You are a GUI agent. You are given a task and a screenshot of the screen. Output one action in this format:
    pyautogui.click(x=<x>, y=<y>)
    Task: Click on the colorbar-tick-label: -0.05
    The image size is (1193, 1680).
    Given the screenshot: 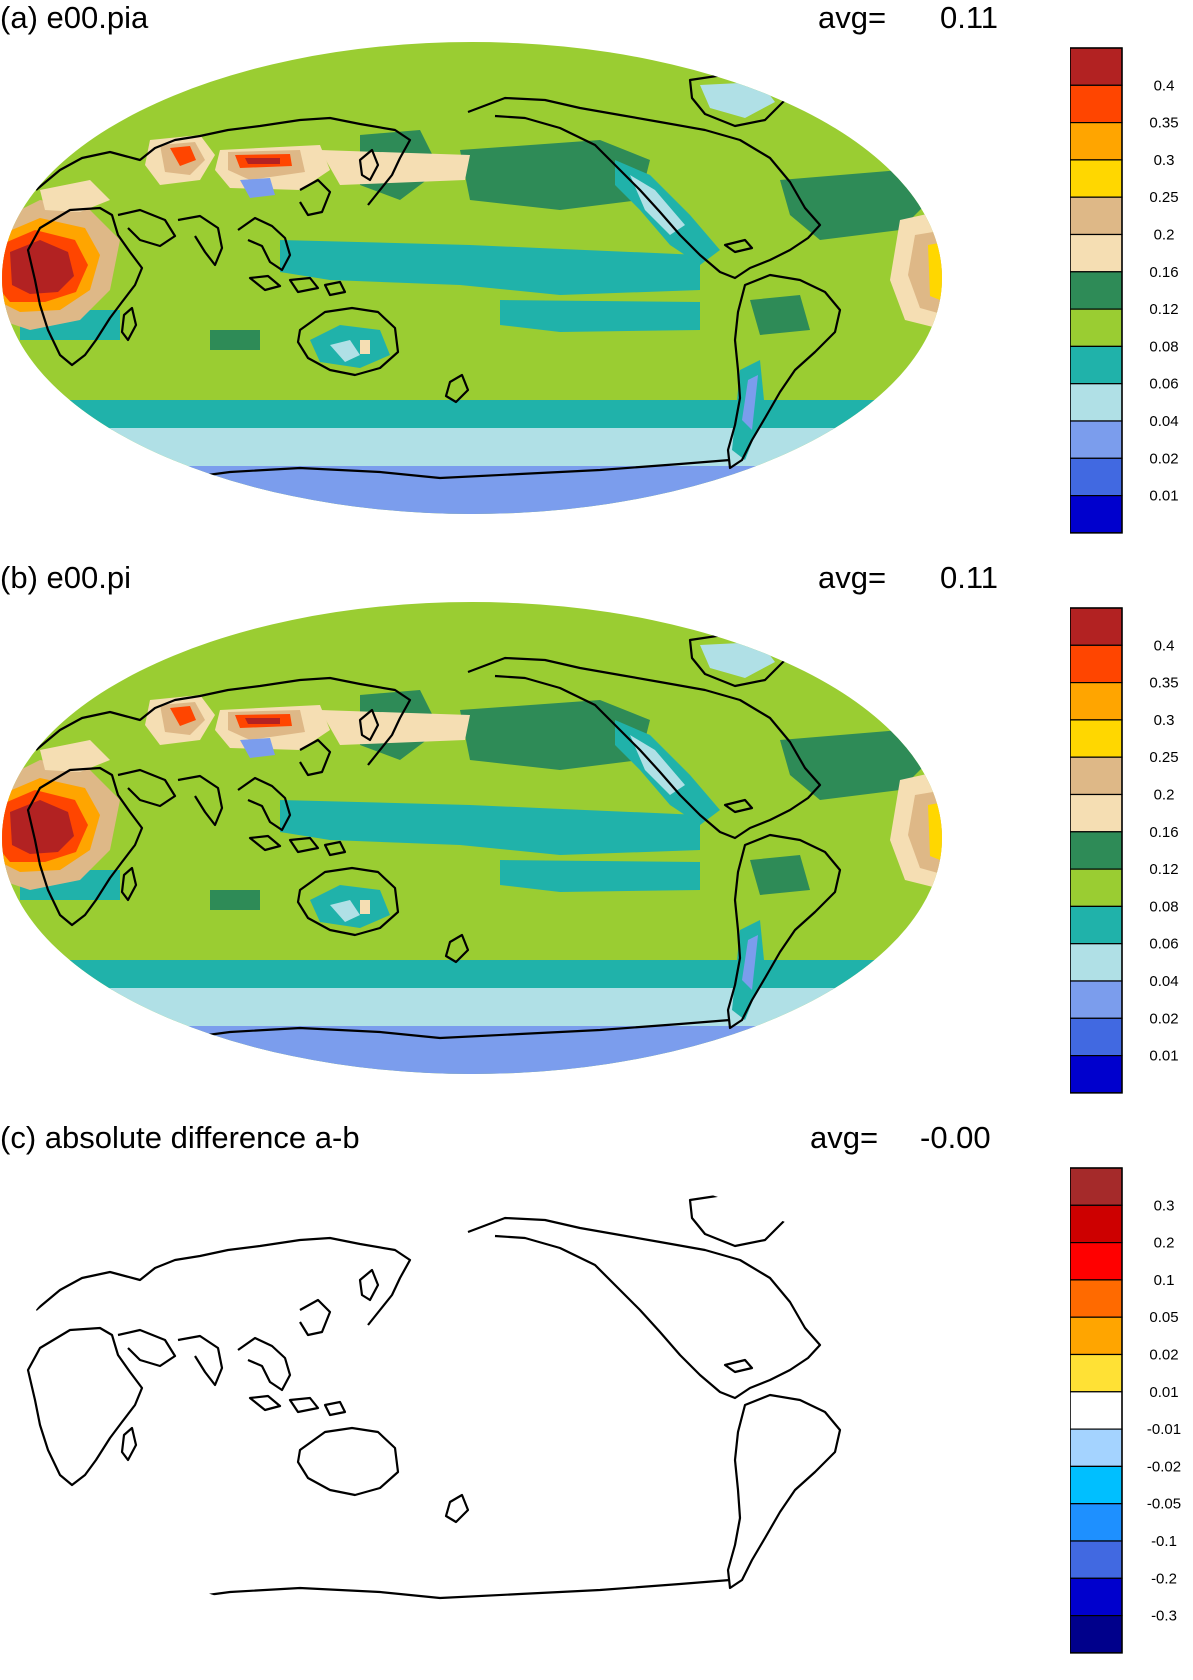 What is the action you would take?
    pyautogui.click(x=1164, y=1504)
    